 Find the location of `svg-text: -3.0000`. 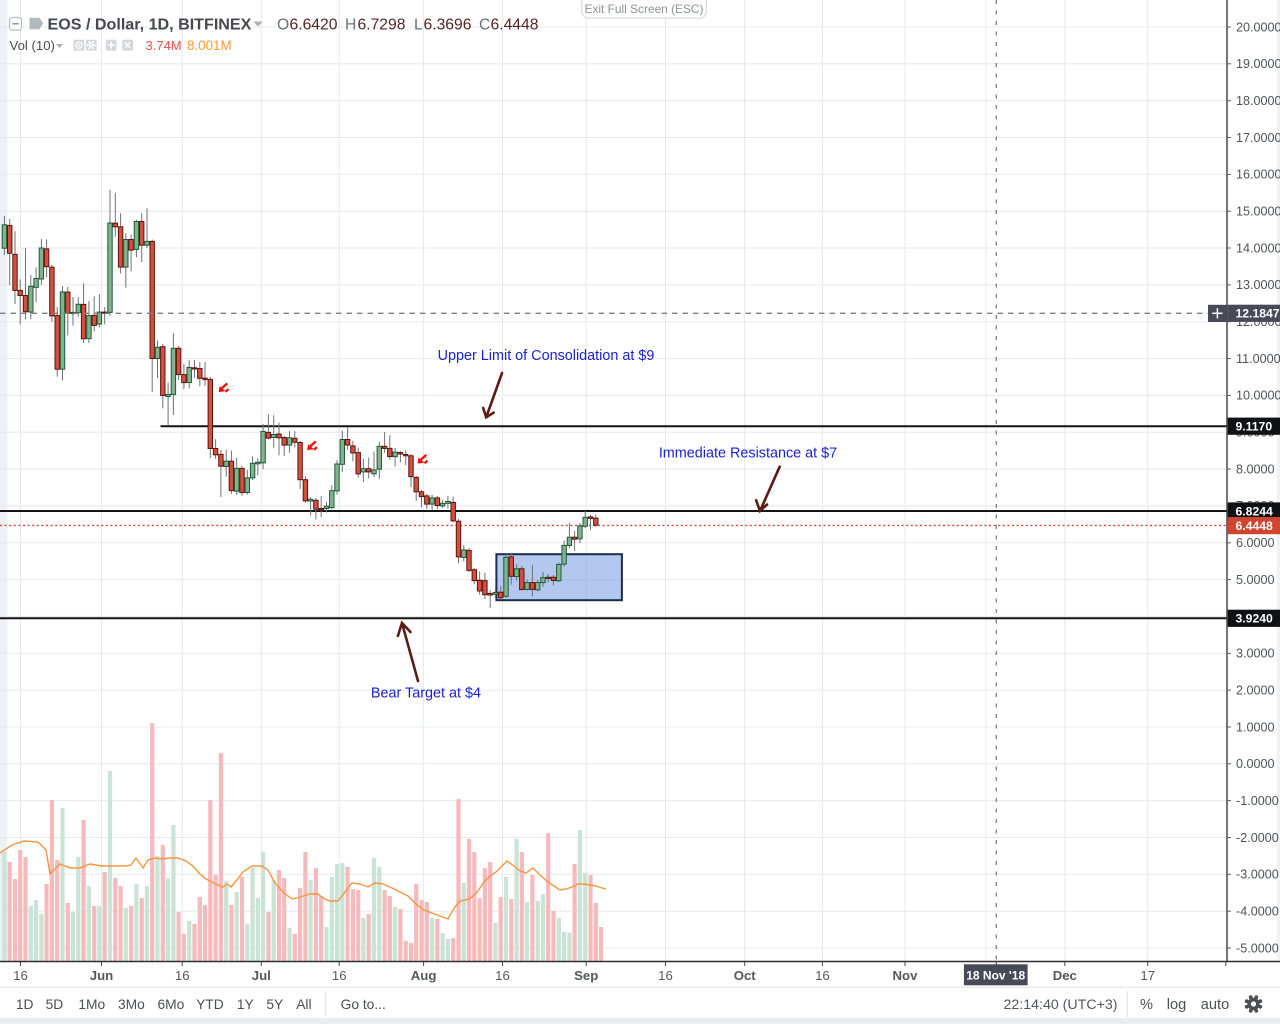

svg-text: -3.0000 is located at coordinates (1257, 875).